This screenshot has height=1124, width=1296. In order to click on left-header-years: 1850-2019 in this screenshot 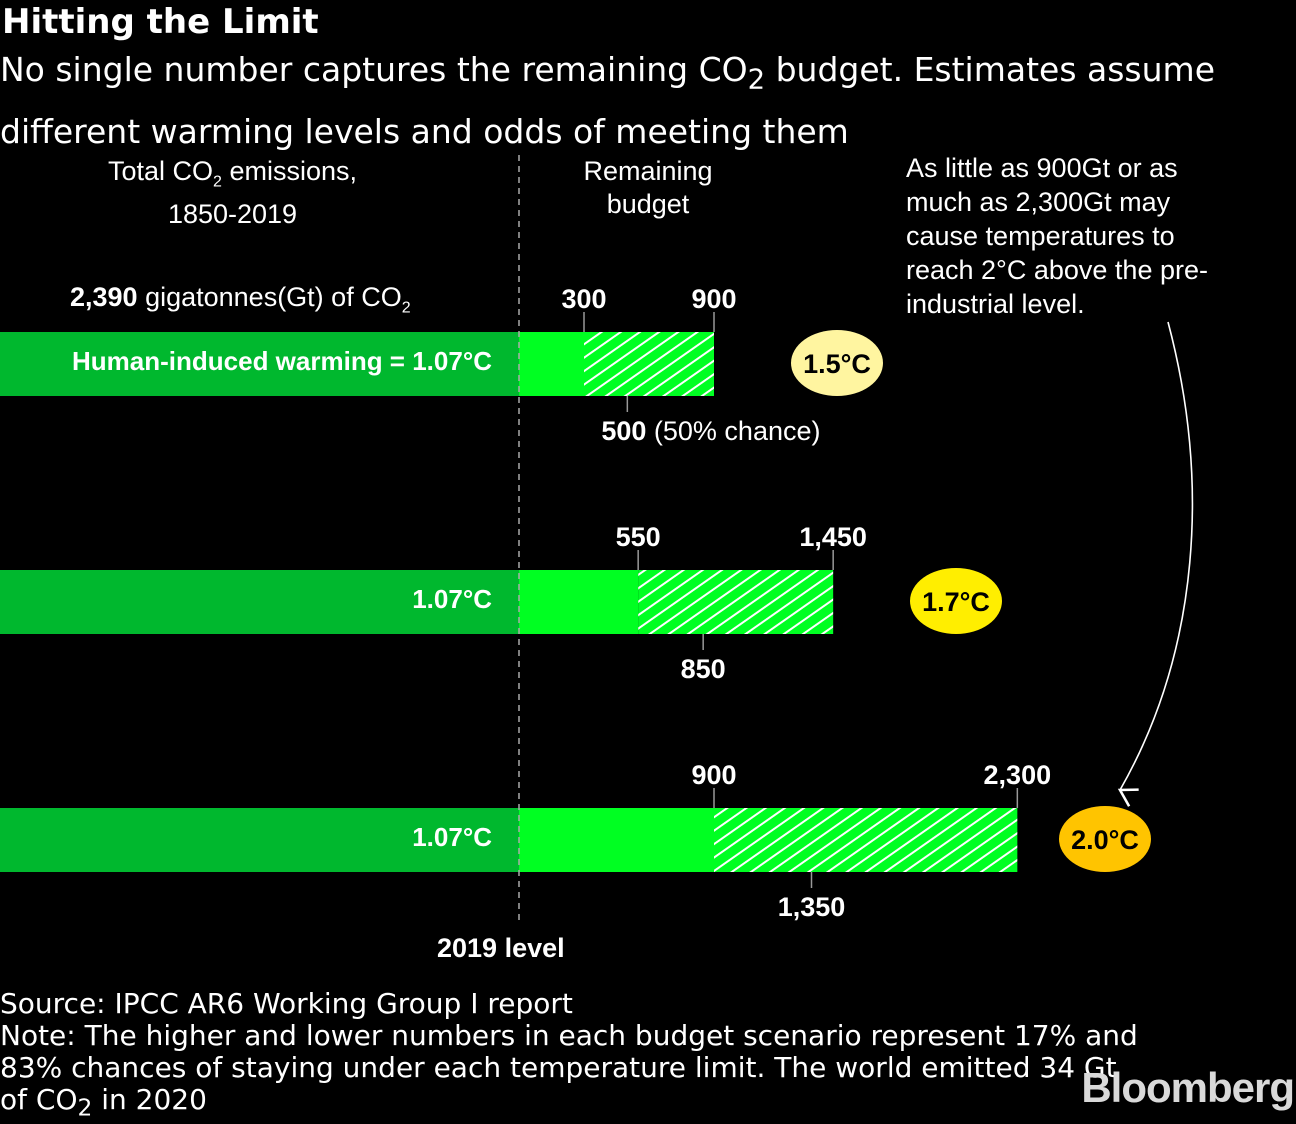, I will do `click(232, 214)`.